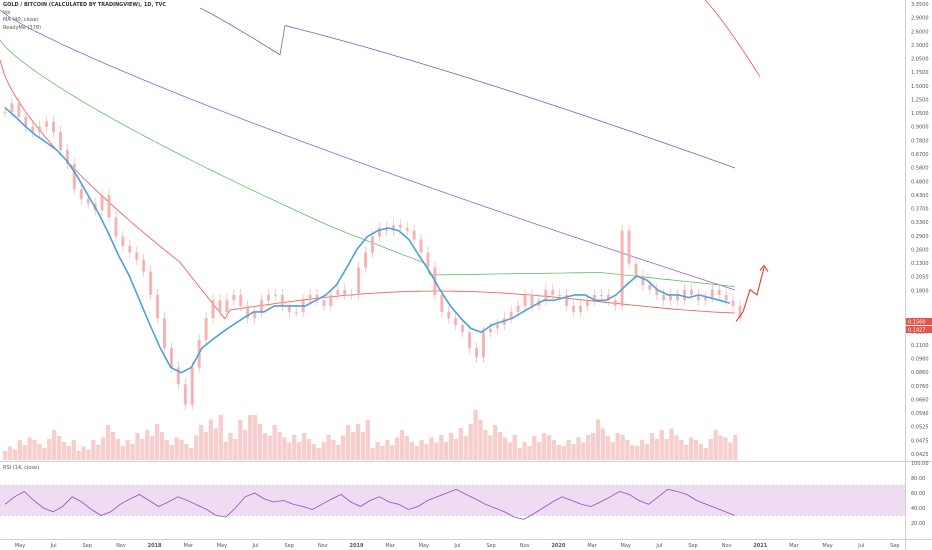 Image resolution: width=932 pixels, height=550 pixels. Describe the element at coordinates (21, 20) in the screenshot. I see `indicator-ma: MA (40, close)` at that location.